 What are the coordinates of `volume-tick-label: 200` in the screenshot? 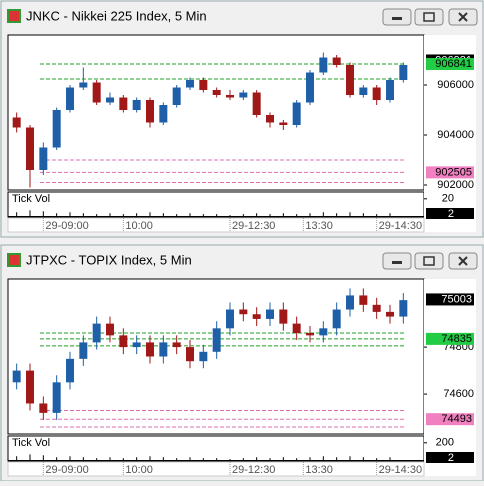 It's located at (445, 443).